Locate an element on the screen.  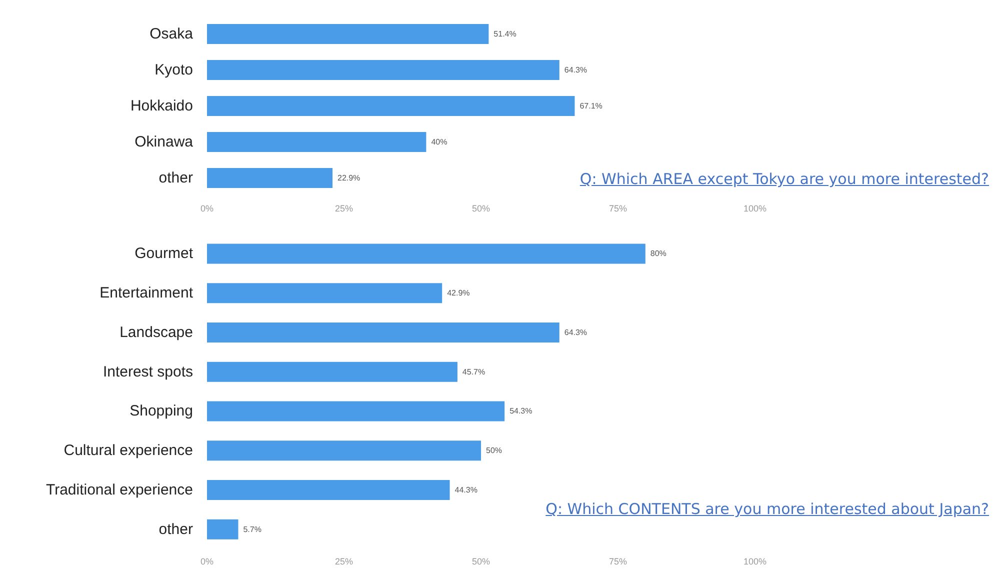
y-tick-label: Entertainment is located at coordinates (147, 293).